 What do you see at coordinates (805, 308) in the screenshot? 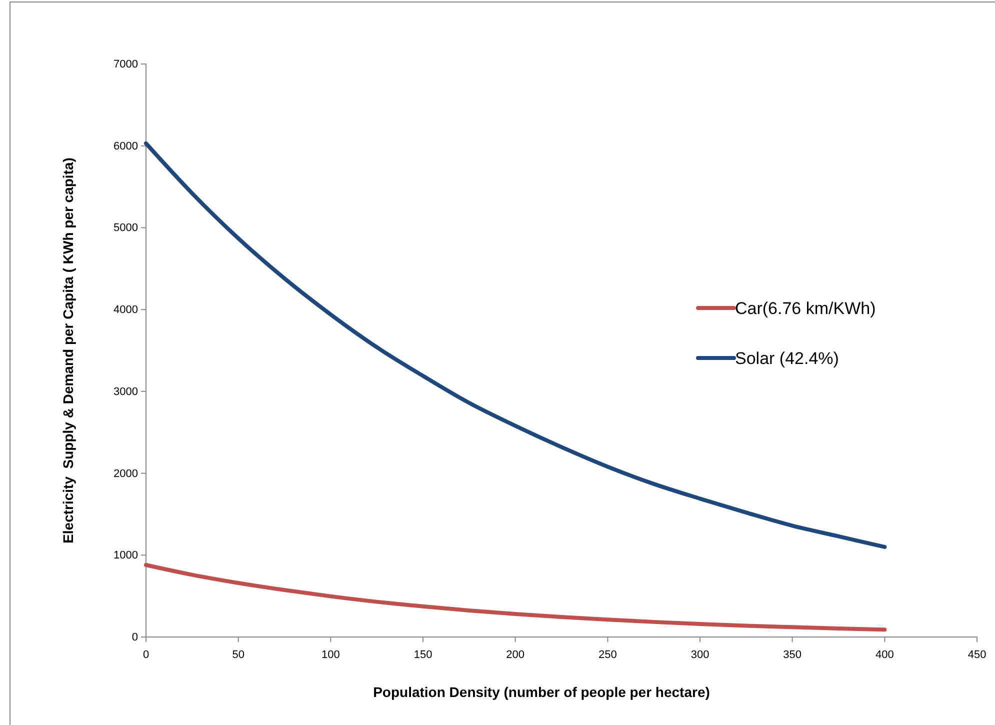
I see `legend-label: Car(6.76 km/KWh)` at bounding box center [805, 308].